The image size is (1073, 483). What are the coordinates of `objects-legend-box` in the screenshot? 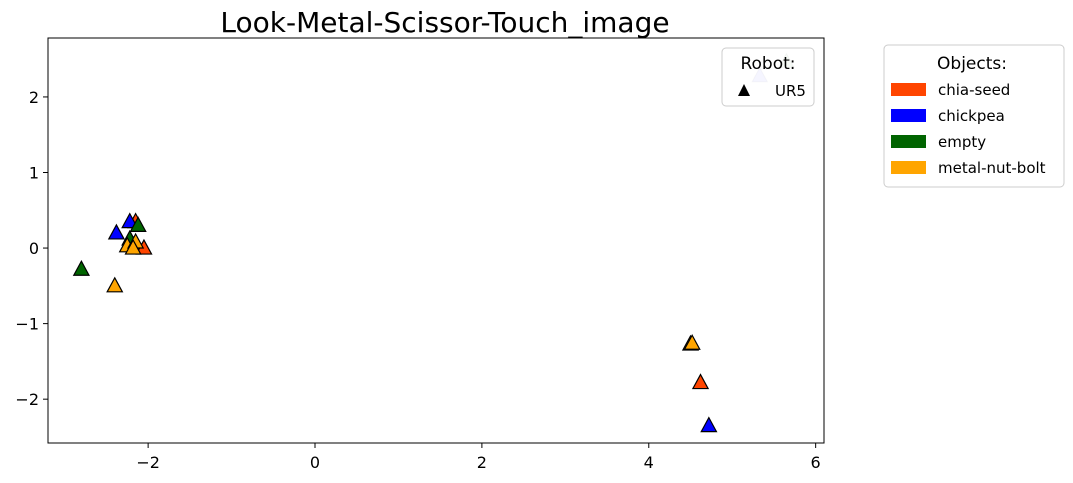 It's located at (974, 116).